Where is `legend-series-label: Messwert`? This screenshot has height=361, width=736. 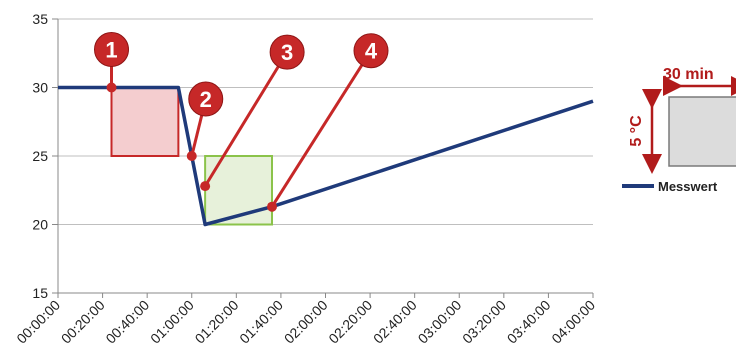 legend-series-label: Messwert is located at coordinates (688, 186).